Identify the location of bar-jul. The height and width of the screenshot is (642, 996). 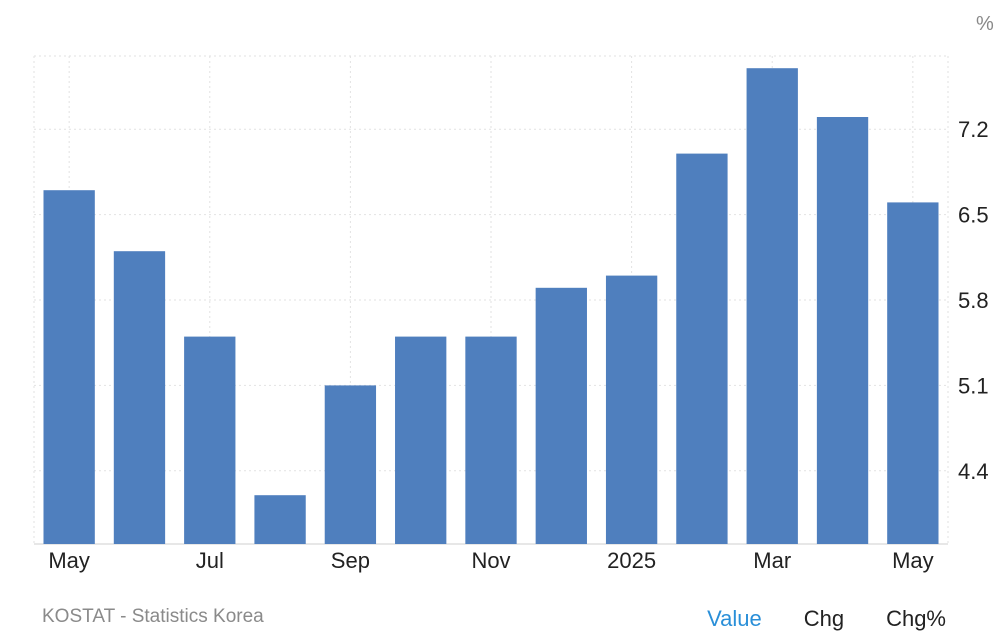
(210, 440).